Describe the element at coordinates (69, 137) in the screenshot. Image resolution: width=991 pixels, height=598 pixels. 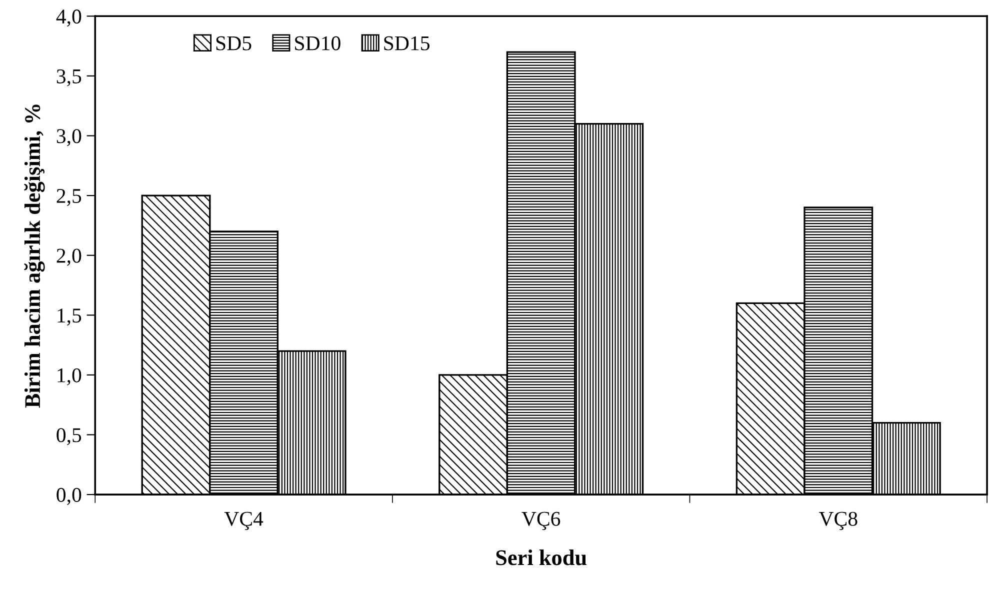
I see `y-tick-label: 3,0` at that location.